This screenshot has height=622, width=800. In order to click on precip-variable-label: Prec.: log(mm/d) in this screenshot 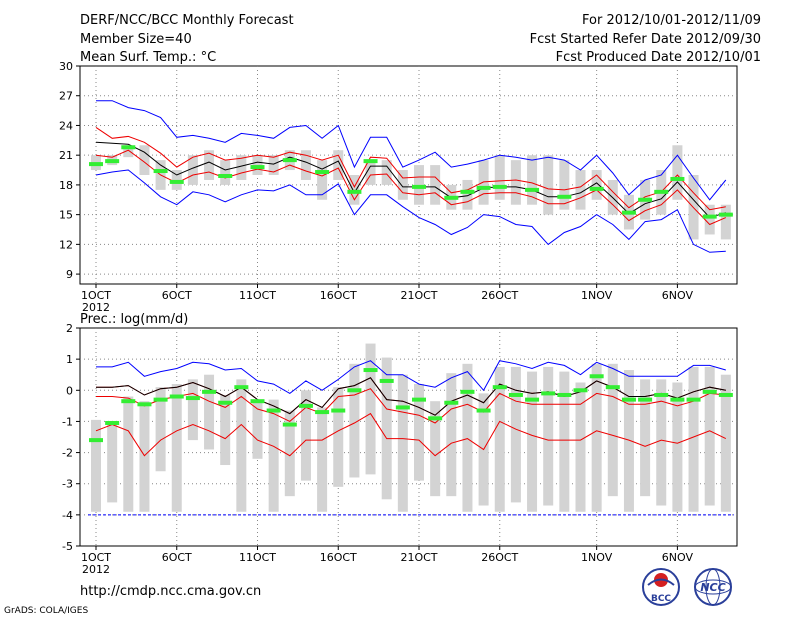, I will do `click(134, 319)`.